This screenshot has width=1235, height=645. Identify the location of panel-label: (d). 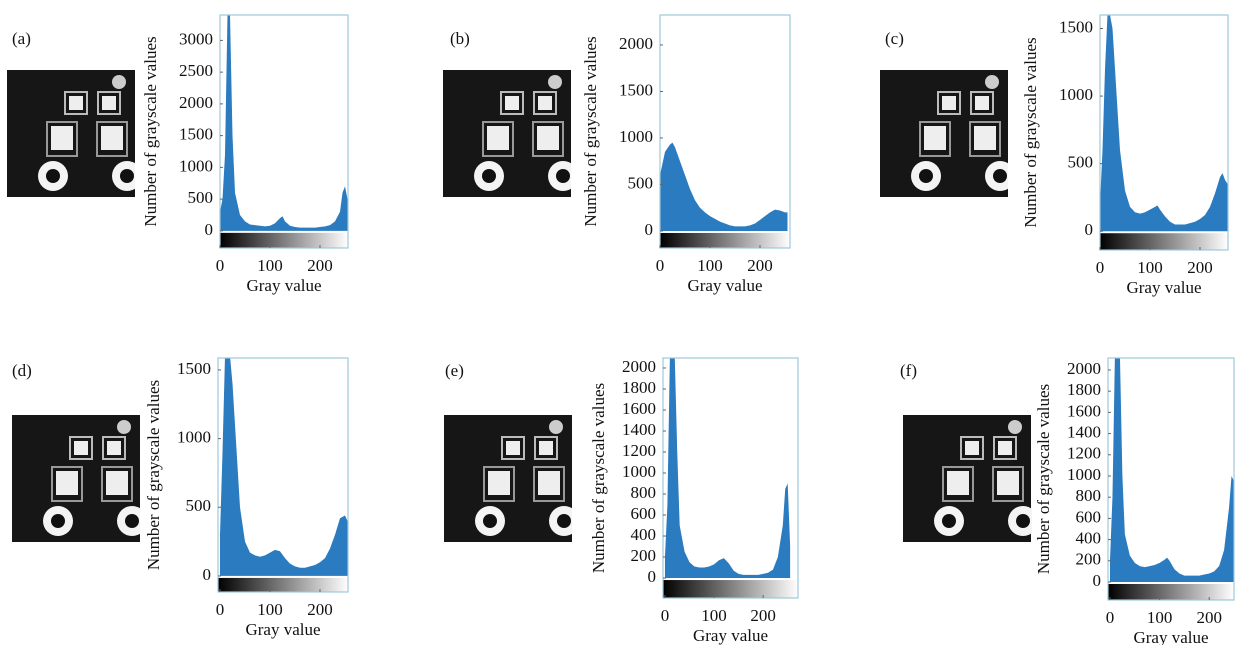
(22, 370).